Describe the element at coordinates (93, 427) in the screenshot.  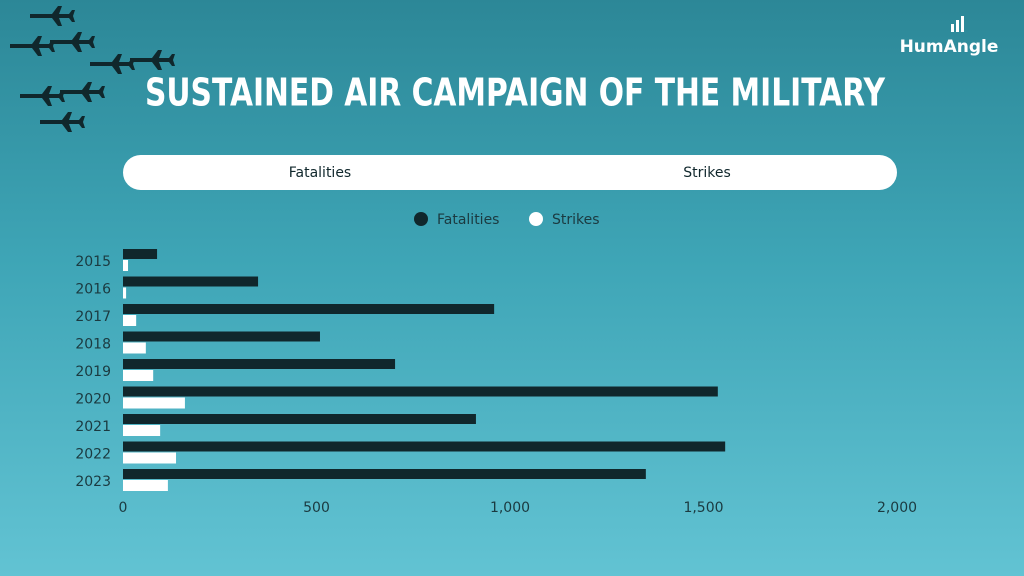
I see `y-tick-label: 2021` at that location.